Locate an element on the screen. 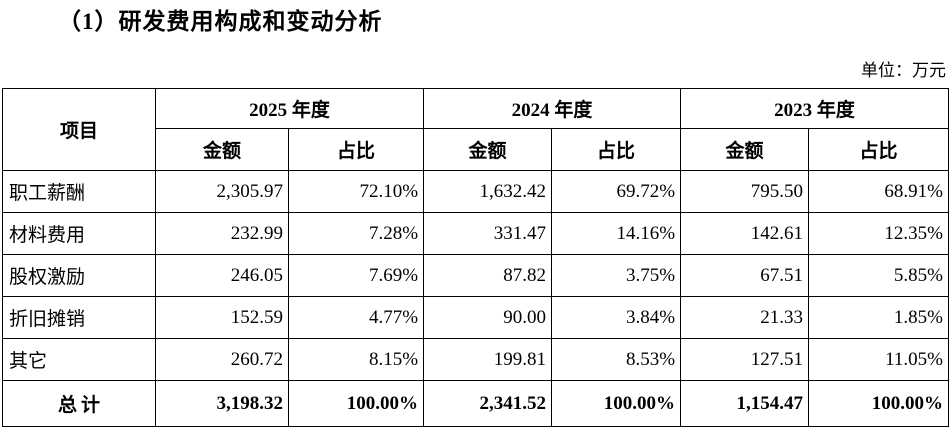  col-header-ratio-2025: 占比 is located at coordinates (356, 149).